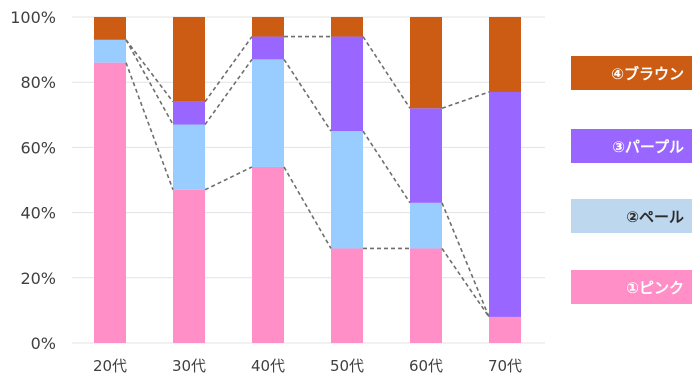 The image size is (692, 376). Describe the element at coordinates (268, 366) in the screenshot. I see `x-category-label: 40代` at that location.